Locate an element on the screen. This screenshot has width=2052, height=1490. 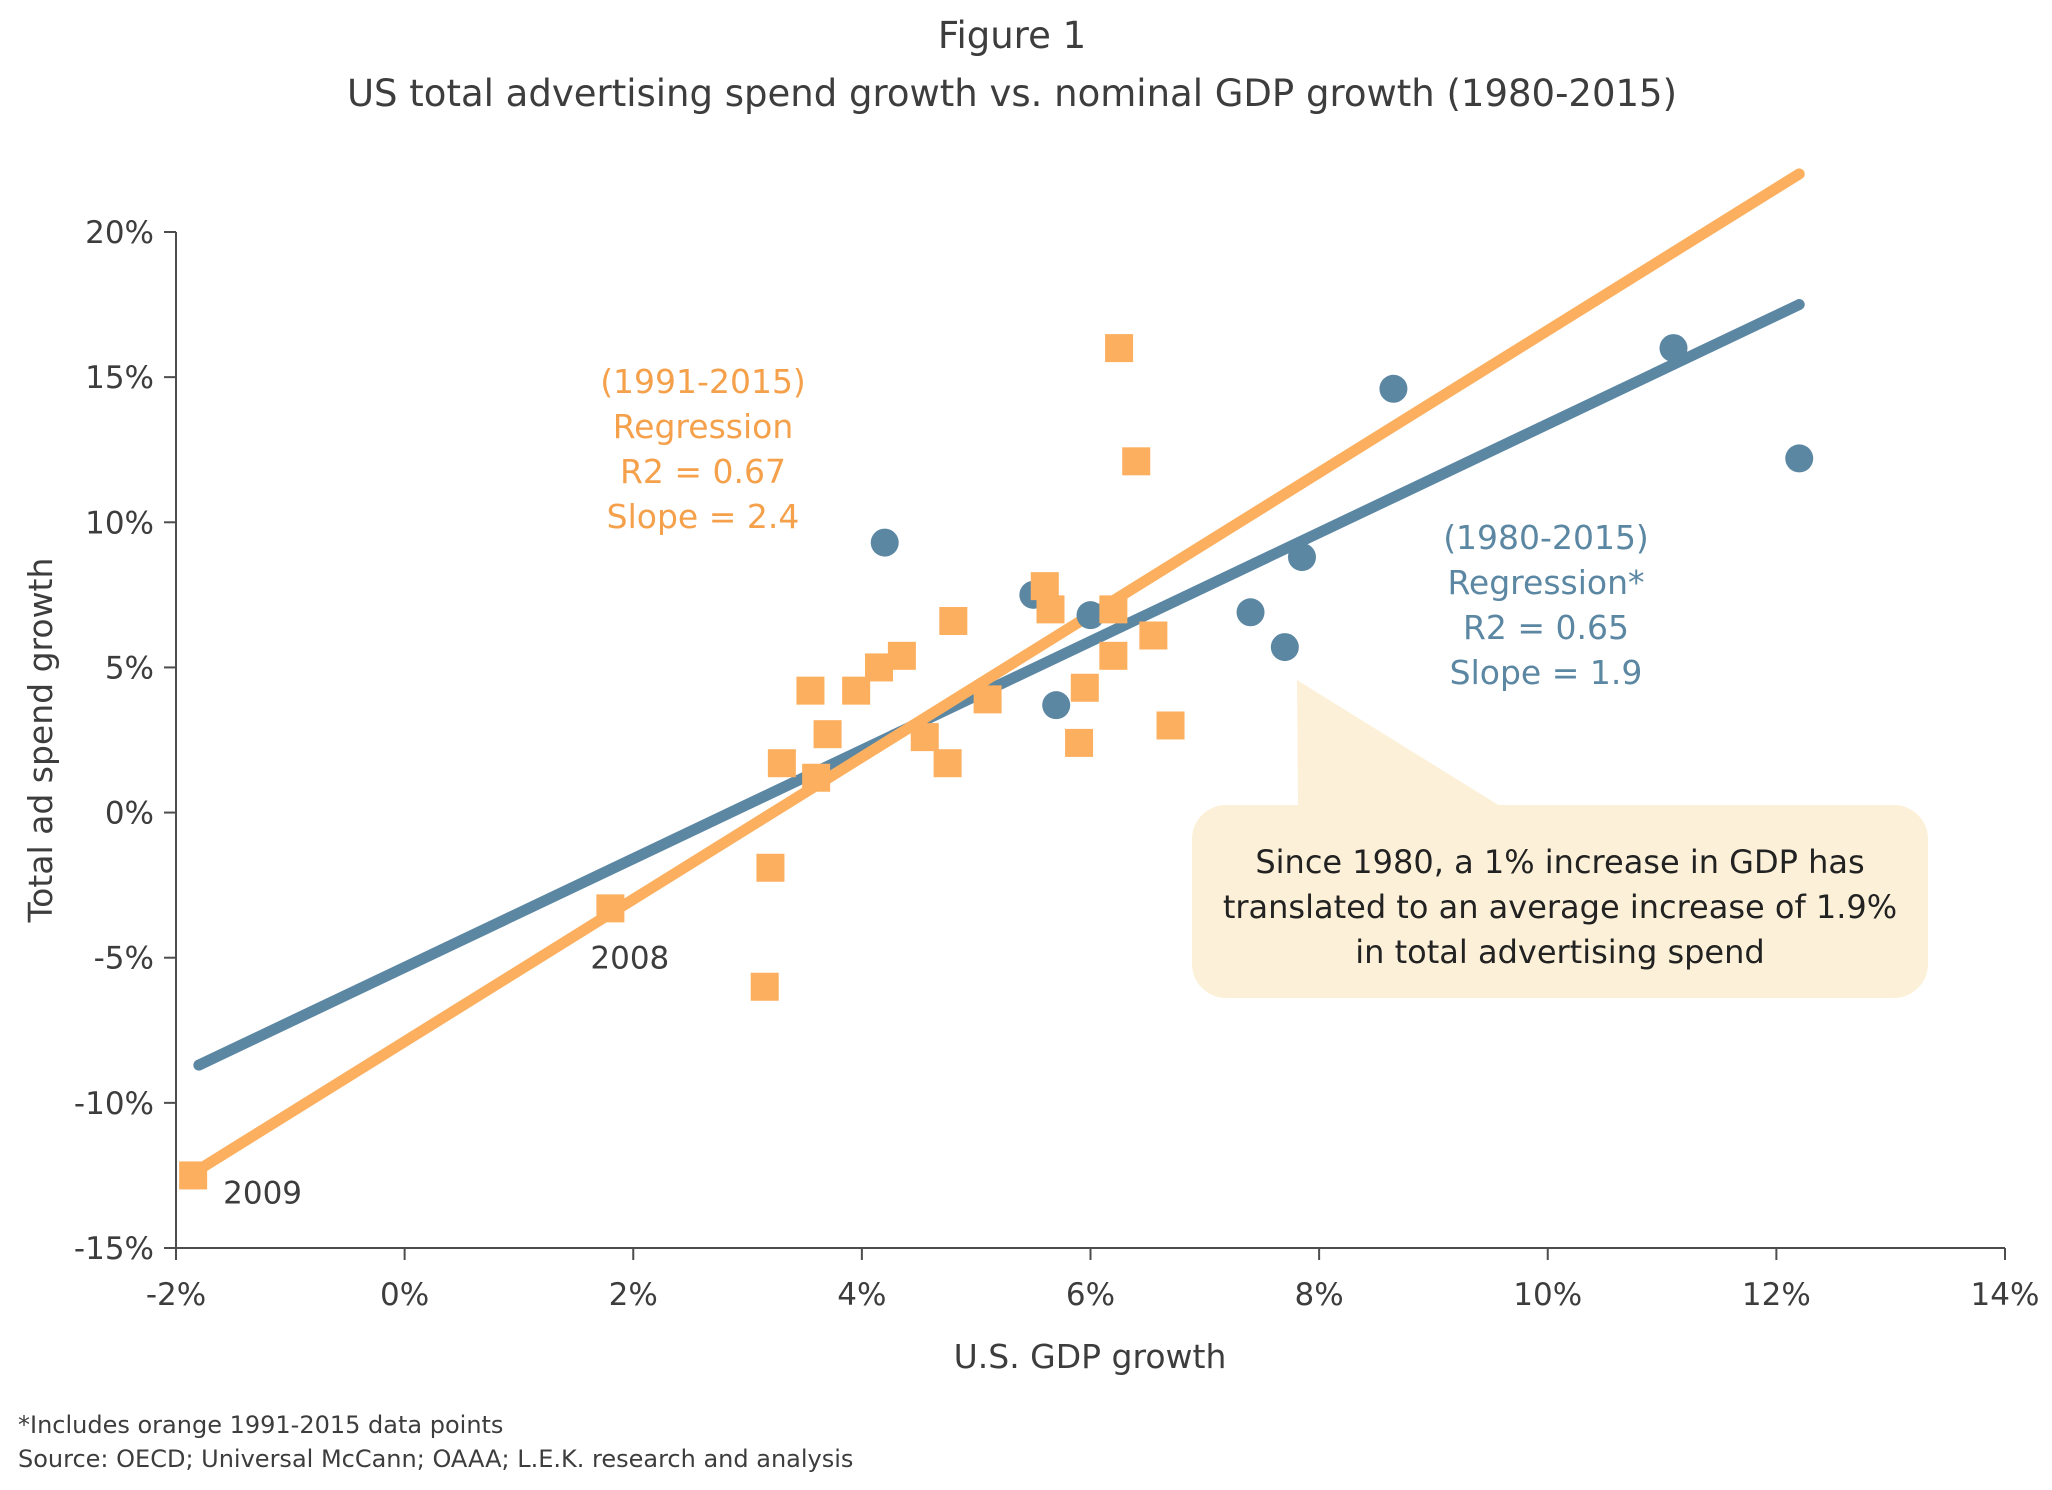
y-tick-label: 15% is located at coordinates (119, 378).